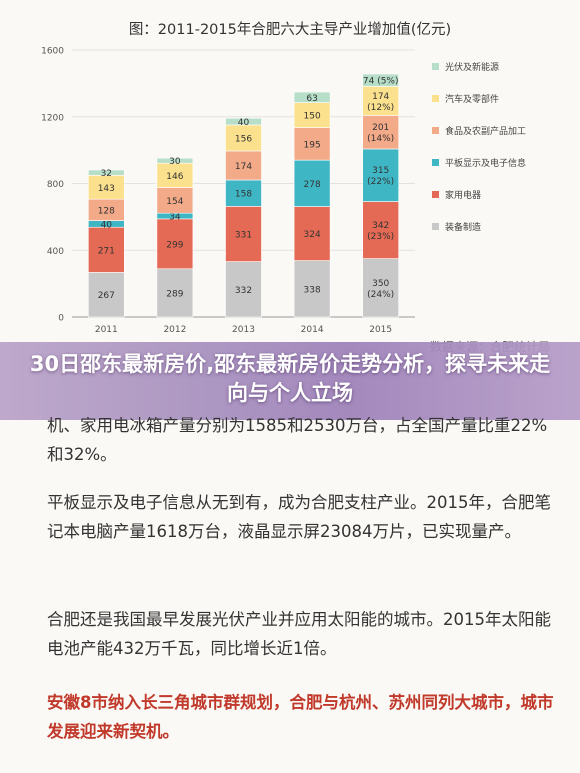 The width and height of the screenshot is (580, 773). Describe the element at coordinates (106, 189) in the screenshot. I see `data-label: 143` at that location.